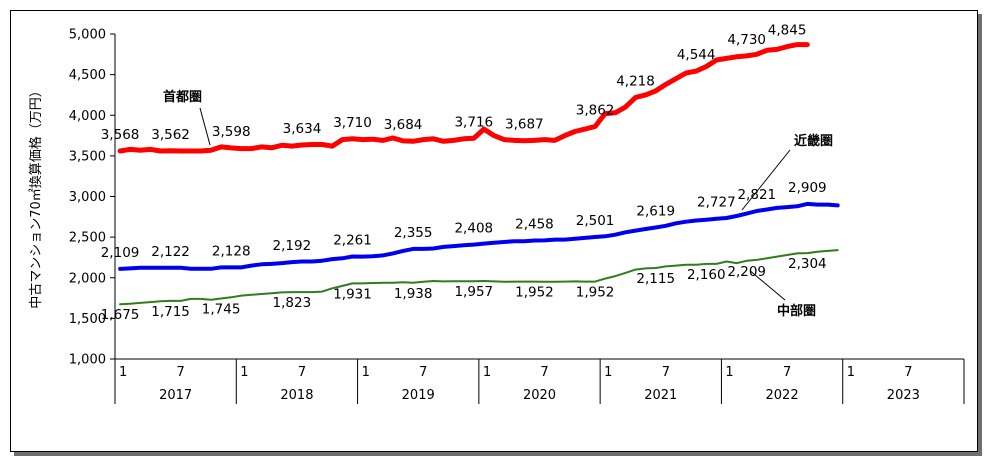 This screenshot has height=467, width=991. What do you see at coordinates (352, 294) in the screenshot?
I see `data-label: 1,931` at bounding box center [352, 294].